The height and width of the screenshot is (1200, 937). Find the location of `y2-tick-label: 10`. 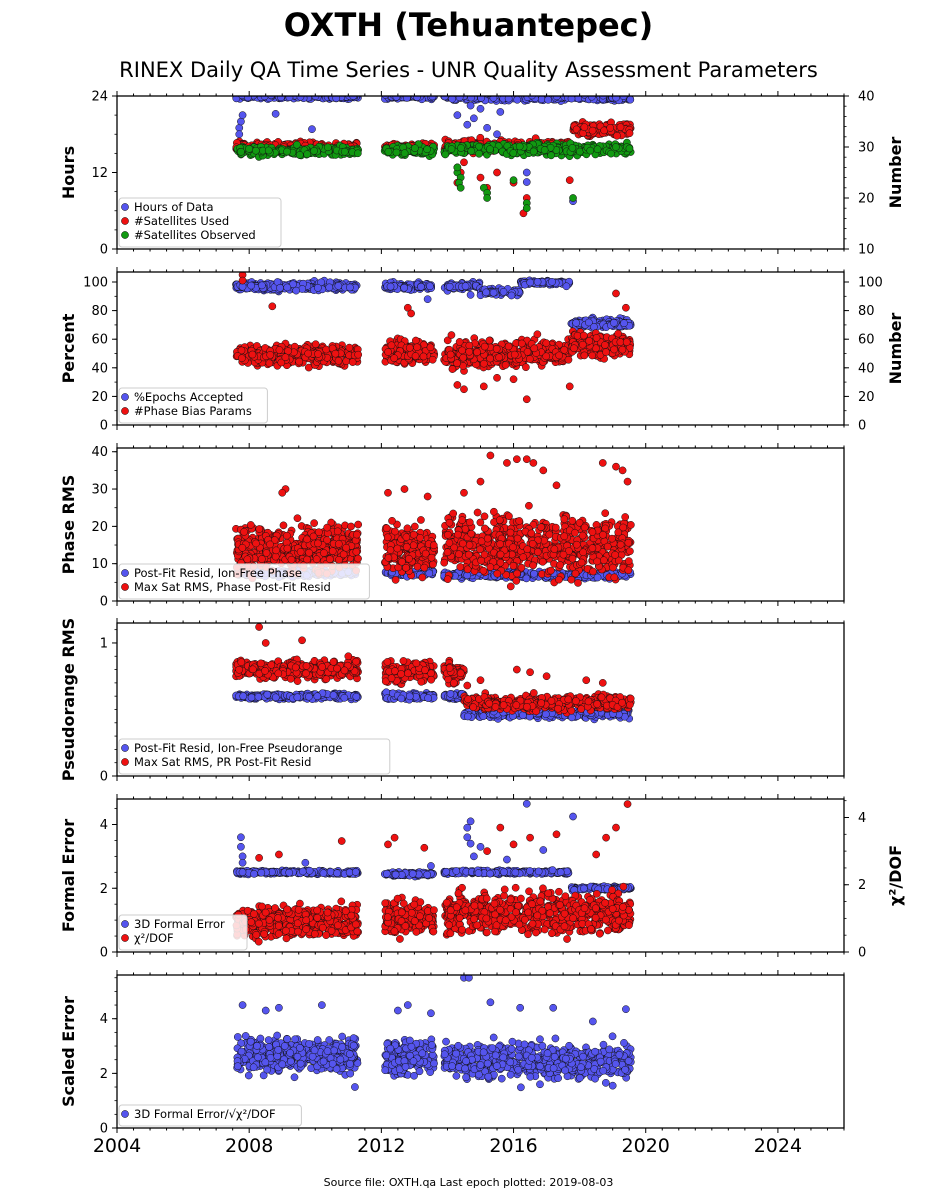

y2-tick-label: 10 is located at coordinates (866, 250).